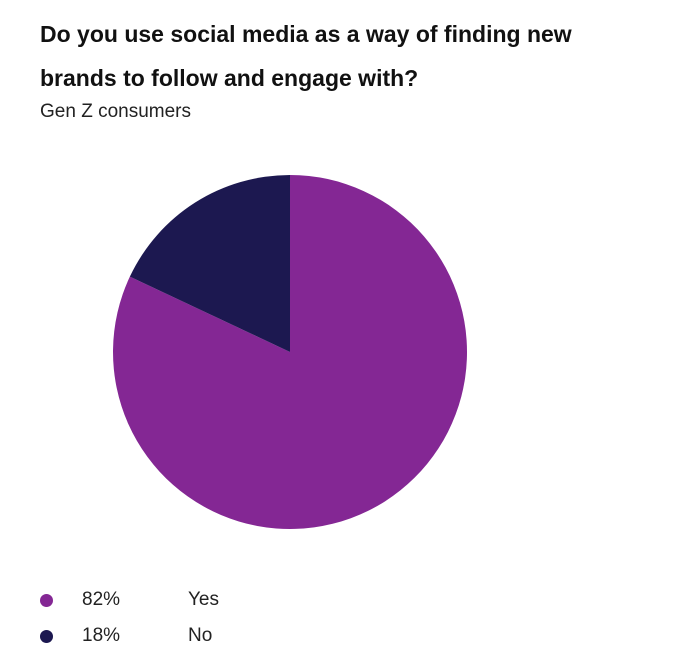 The height and width of the screenshot is (670, 680). I want to click on legend-value-yes: 82%, so click(101, 599).